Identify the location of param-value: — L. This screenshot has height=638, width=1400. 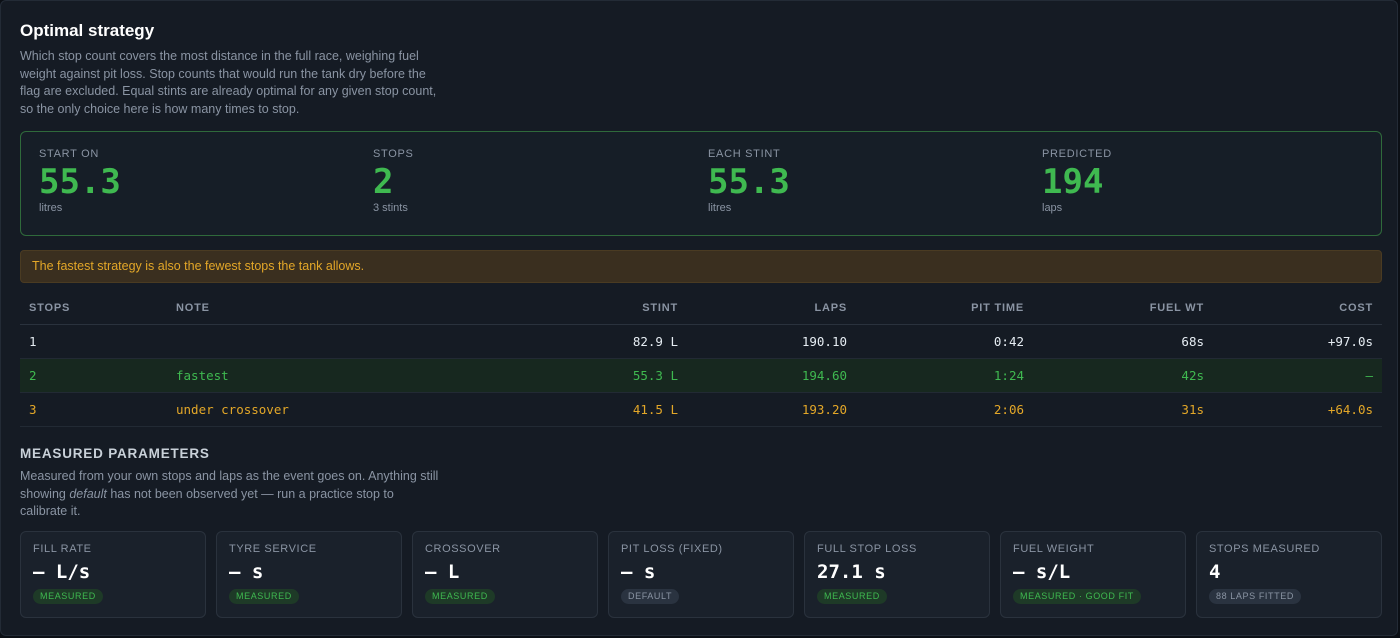
(442, 572).